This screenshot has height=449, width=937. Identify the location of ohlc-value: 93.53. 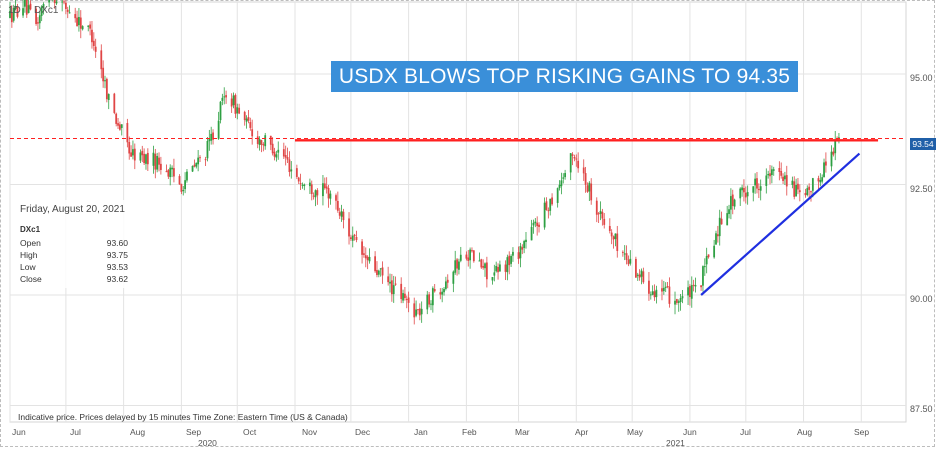
(117, 267).